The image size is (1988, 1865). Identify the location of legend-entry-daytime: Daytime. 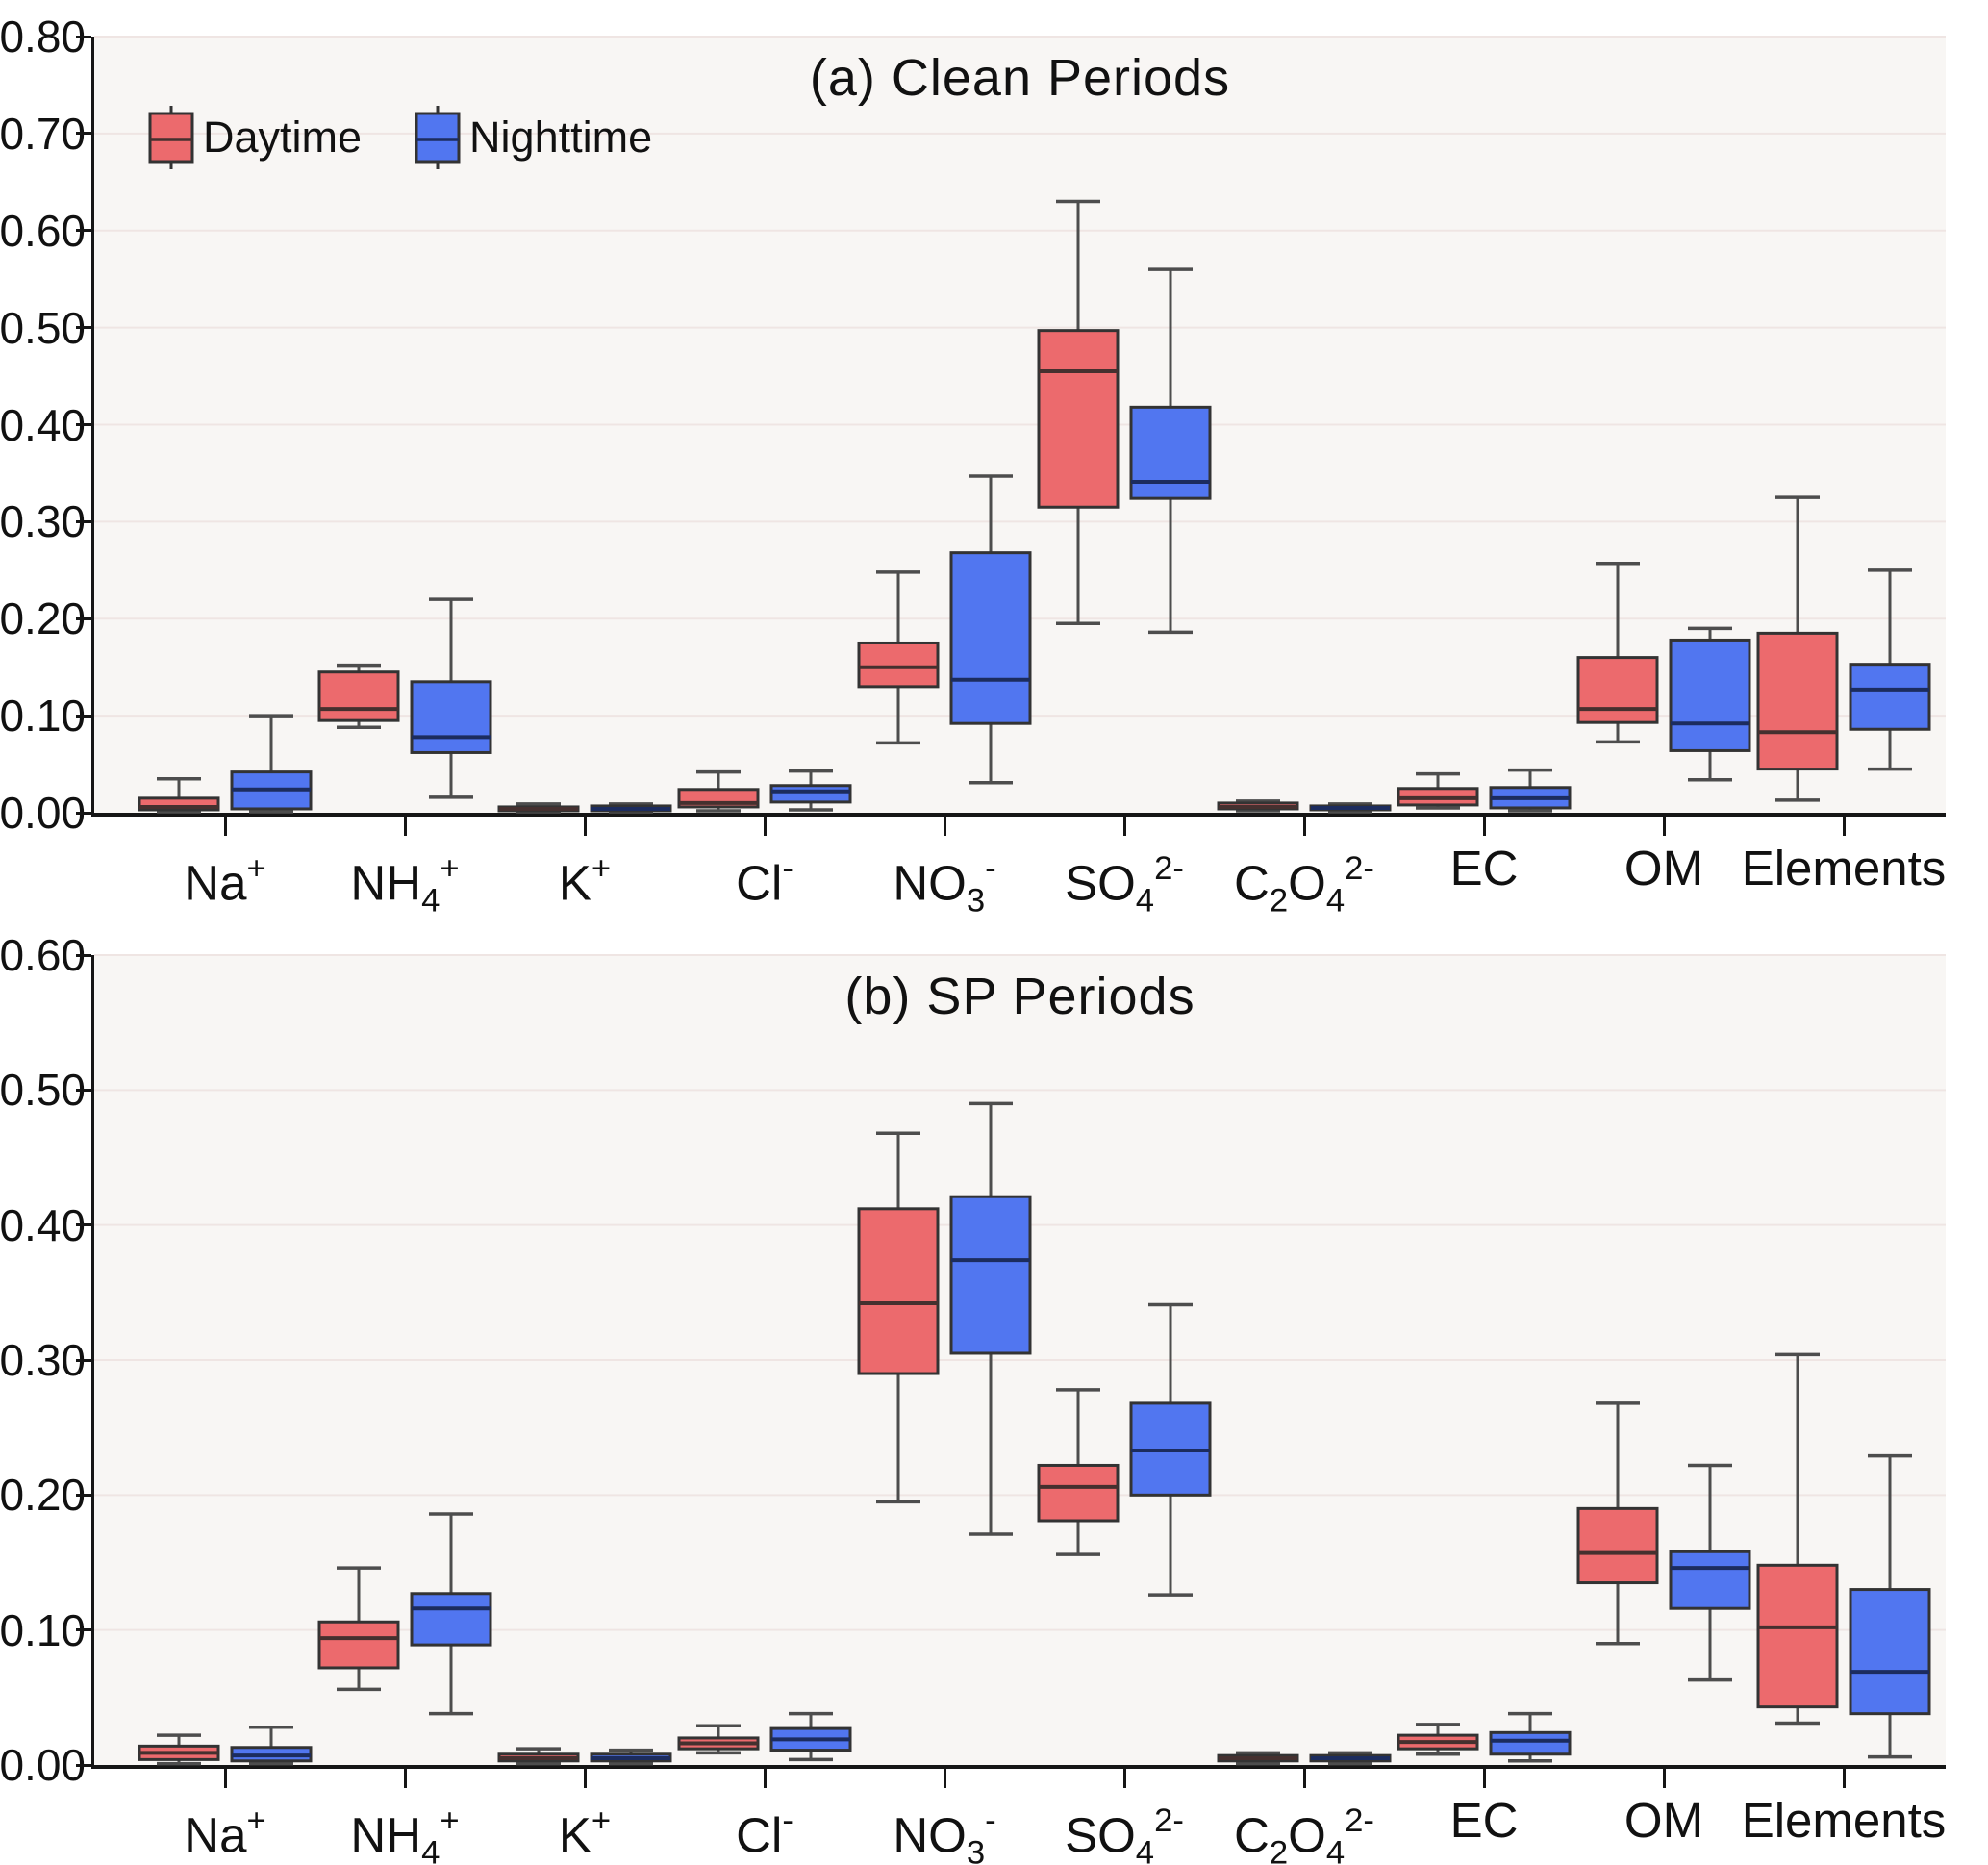
(254, 137).